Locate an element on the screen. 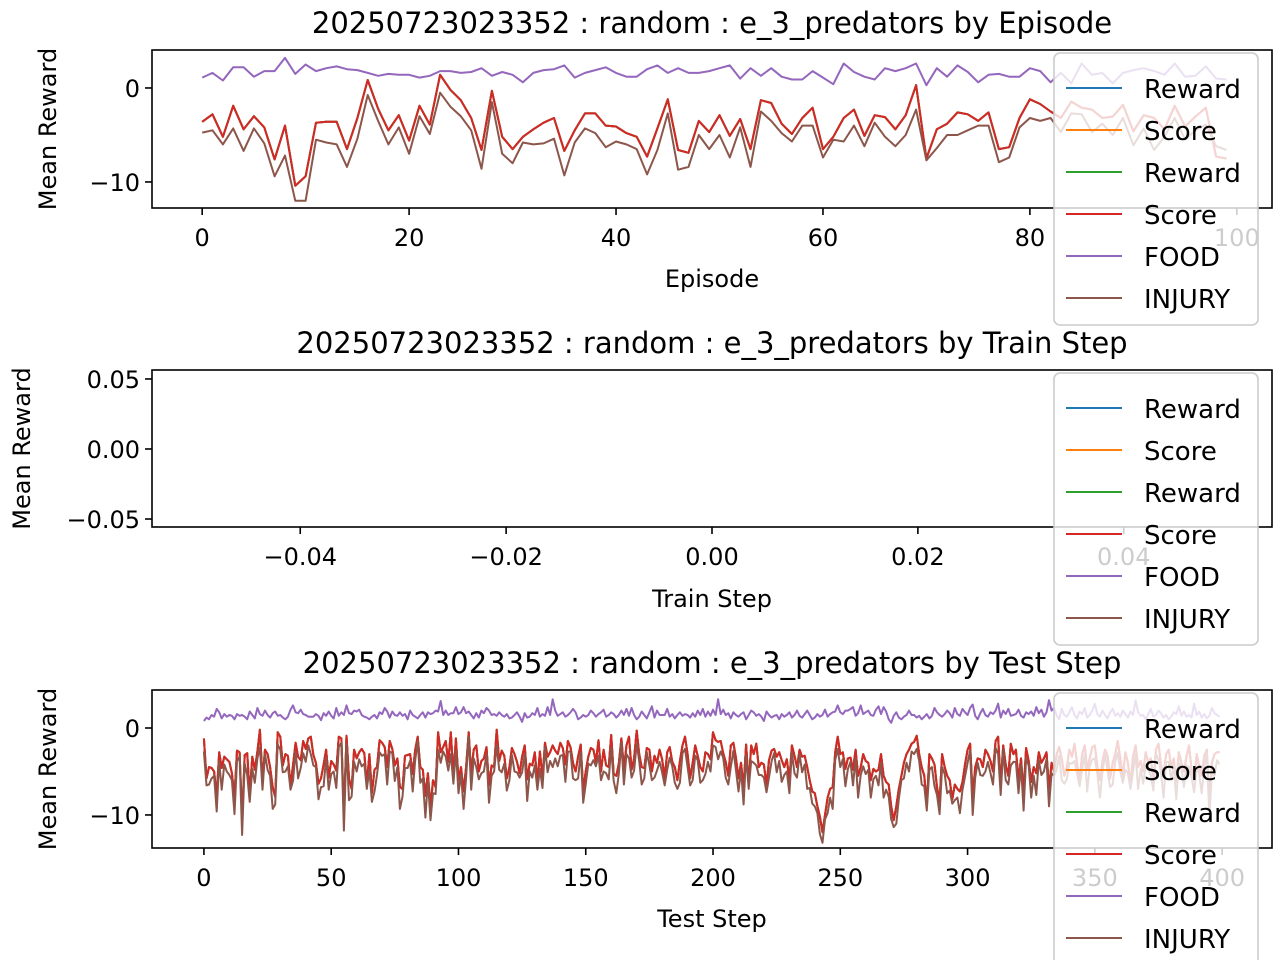  x-tick-label: 50 is located at coordinates (331, 878).